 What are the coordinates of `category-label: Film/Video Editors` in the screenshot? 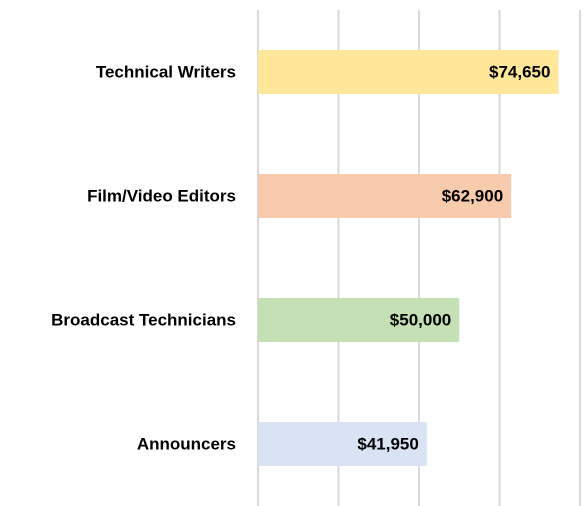 It's located at (161, 195).